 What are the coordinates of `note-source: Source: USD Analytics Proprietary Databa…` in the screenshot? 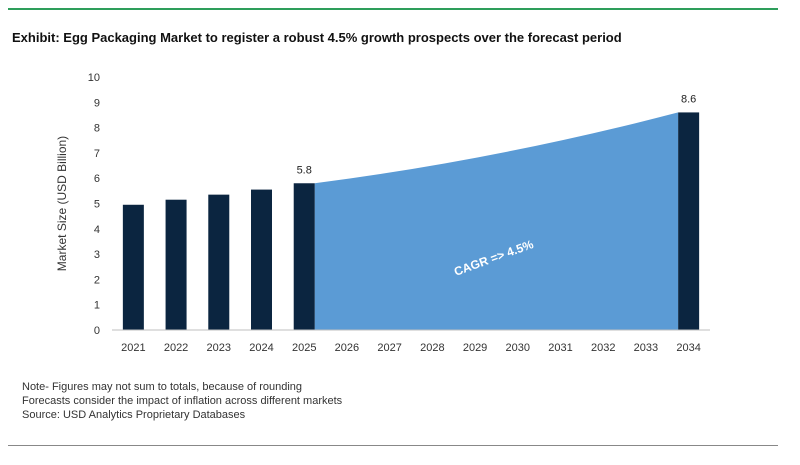 It's located at (134, 415).